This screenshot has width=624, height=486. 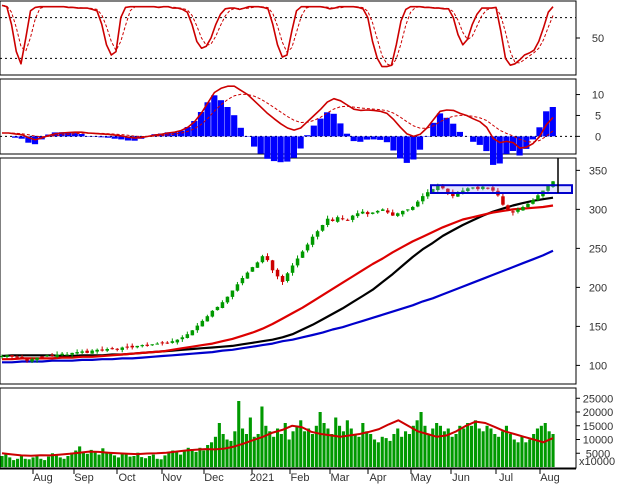 I want to click on volume-tick-label: 5000, so click(x=598, y=454).